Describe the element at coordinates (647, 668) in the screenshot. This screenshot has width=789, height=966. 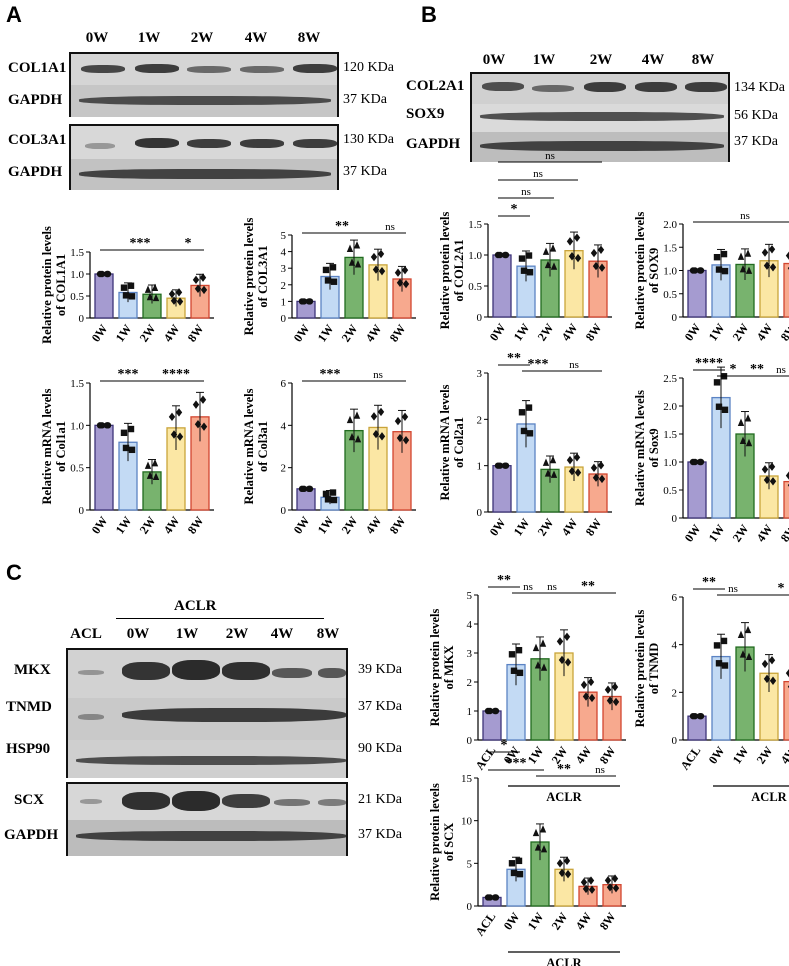
I see `y-axis-label: Relative protein levelsof TNMD` at that location.